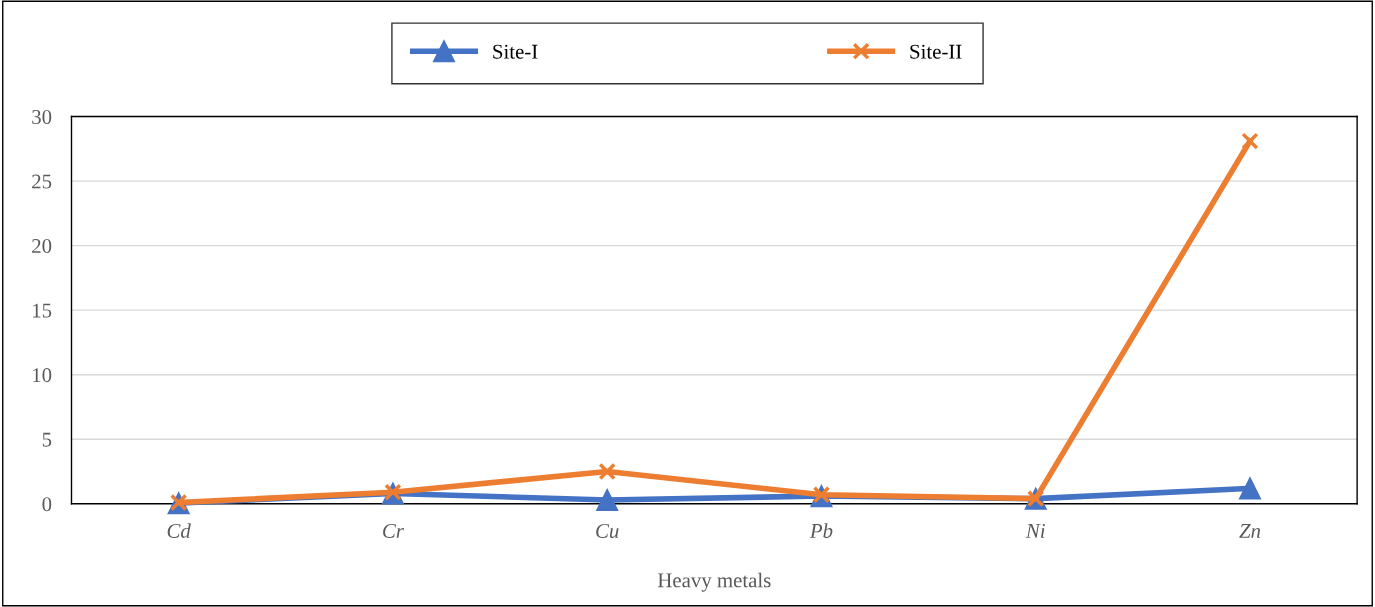 This screenshot has height=607, width=1375. I want to click on y-tick-label: 25, so click(42, 181).